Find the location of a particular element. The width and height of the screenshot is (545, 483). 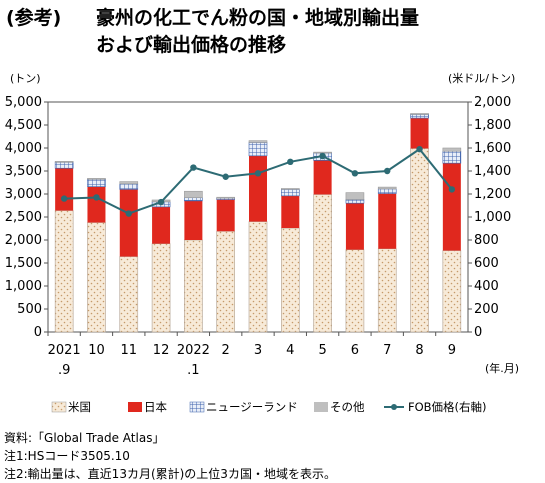

x-tick-label: 6 is located at coordinates (355, 350).